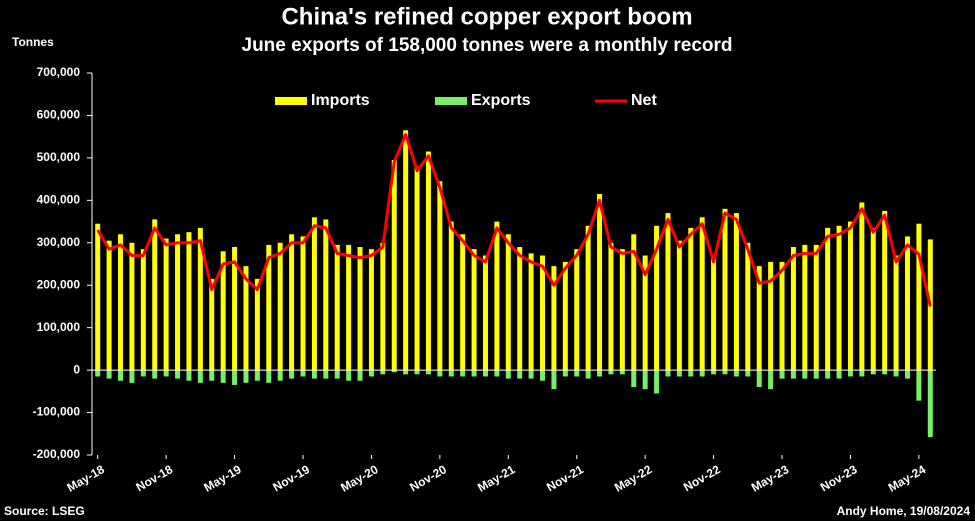 The height and width of the screenshot is (521, 975). Describe the element at coordinates (291, 478) in the screenshot. I see `x-tick-label: Nov-19` at that location.